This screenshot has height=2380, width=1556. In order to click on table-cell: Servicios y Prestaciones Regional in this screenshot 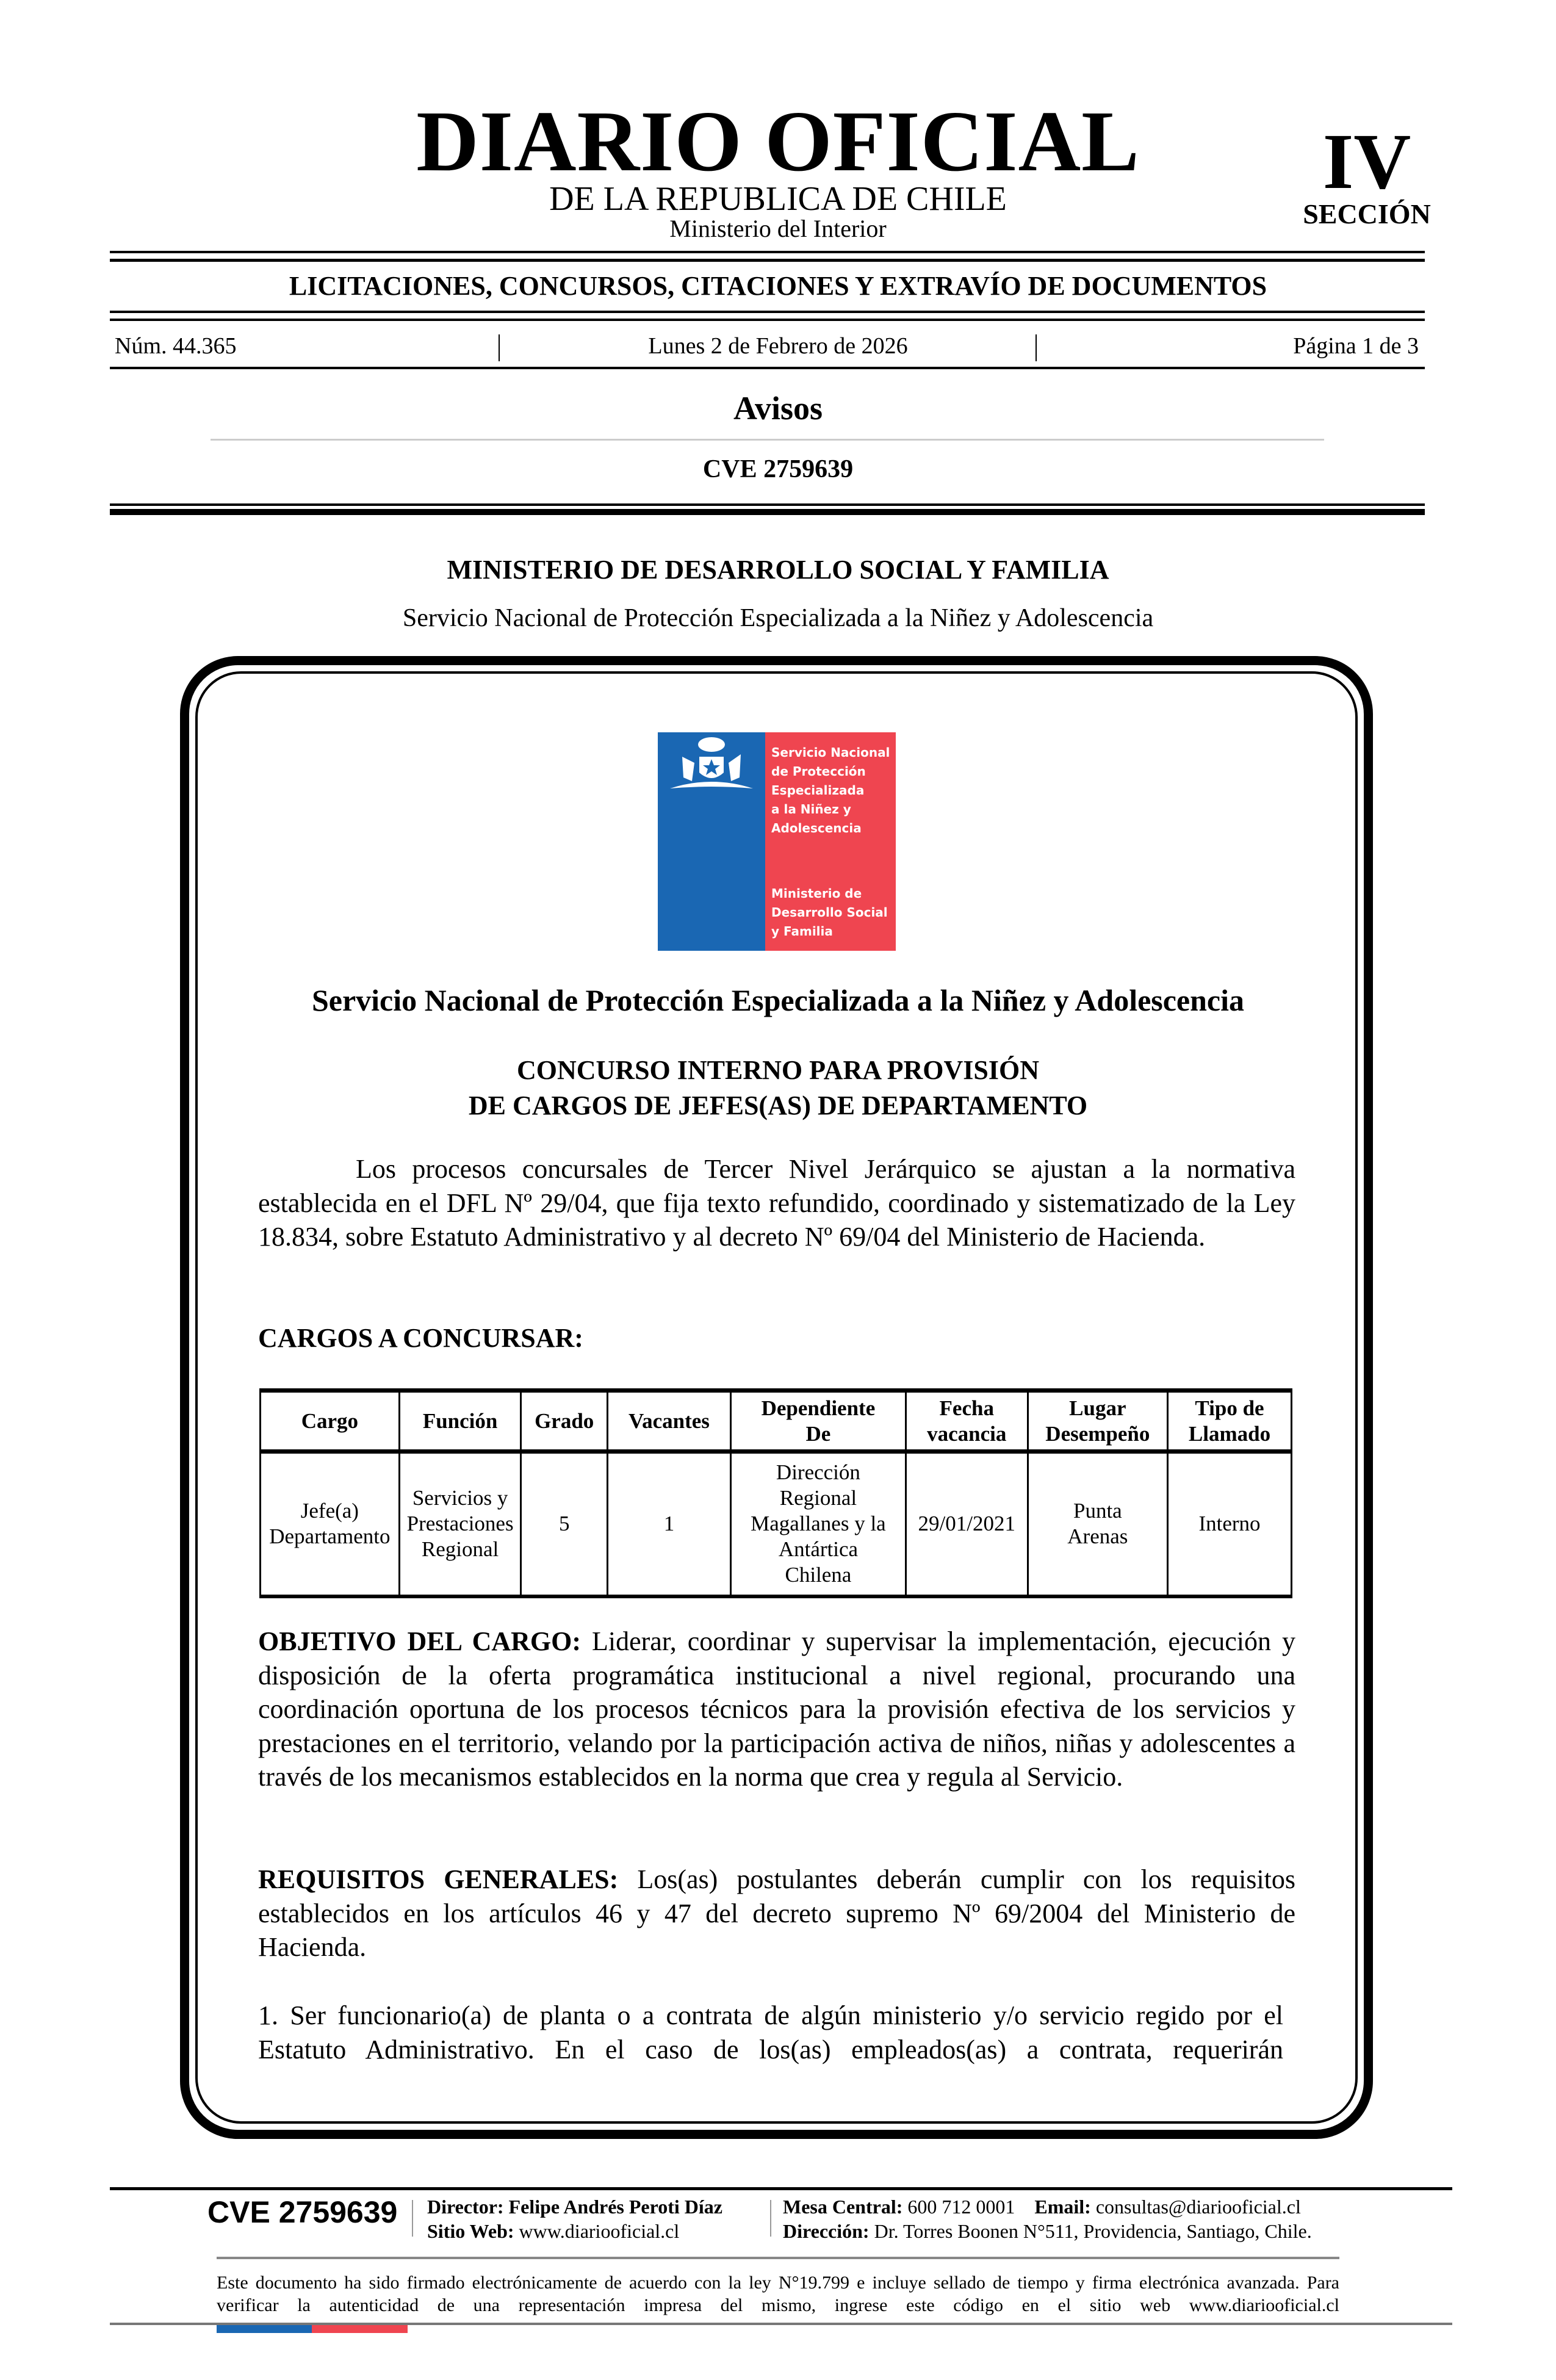, I will do `click(460, 1524)`.